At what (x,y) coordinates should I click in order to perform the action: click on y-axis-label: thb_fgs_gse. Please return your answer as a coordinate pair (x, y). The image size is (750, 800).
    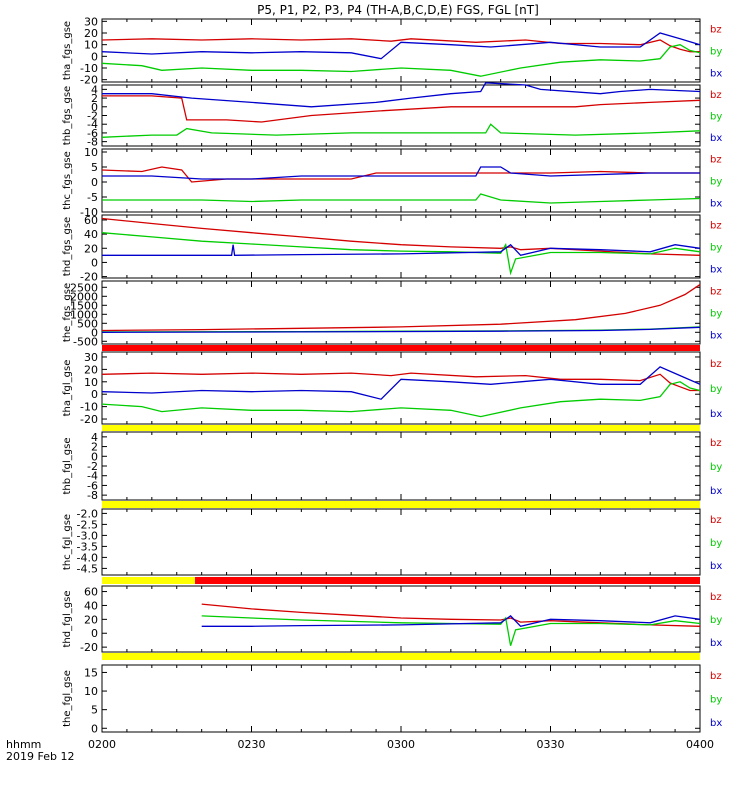
    Looking at the image, I should click on (67, 115).